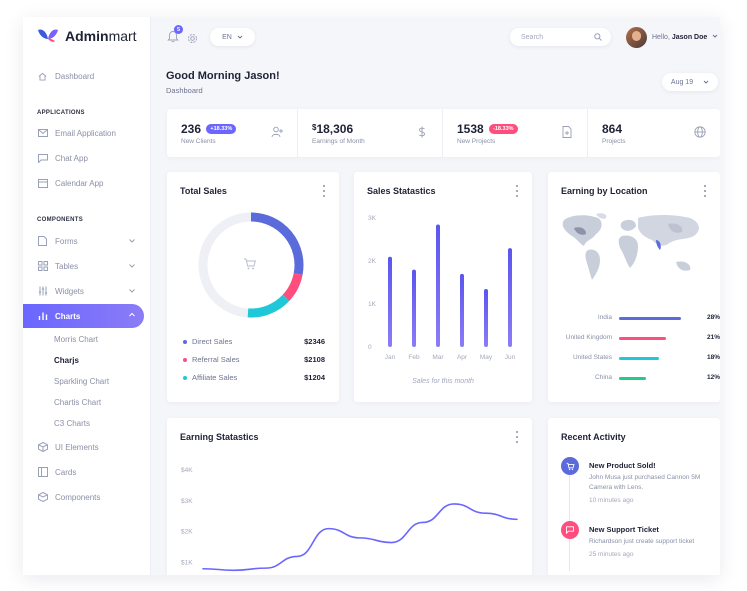 The width and height of the screenshot is (747, 591). I want to click on language-select: EN, so click(232, 37).